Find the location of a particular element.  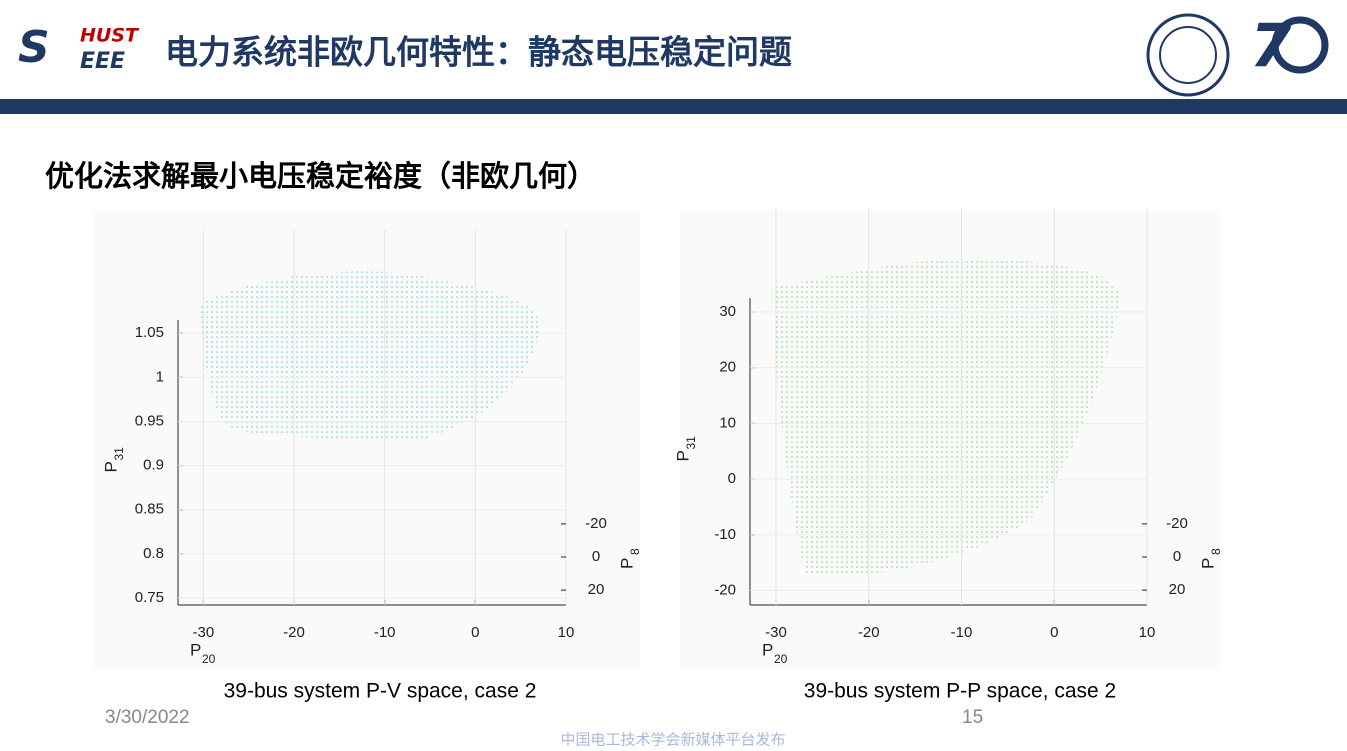

y-tick-label: -10 is located at coordinates (725, 534).